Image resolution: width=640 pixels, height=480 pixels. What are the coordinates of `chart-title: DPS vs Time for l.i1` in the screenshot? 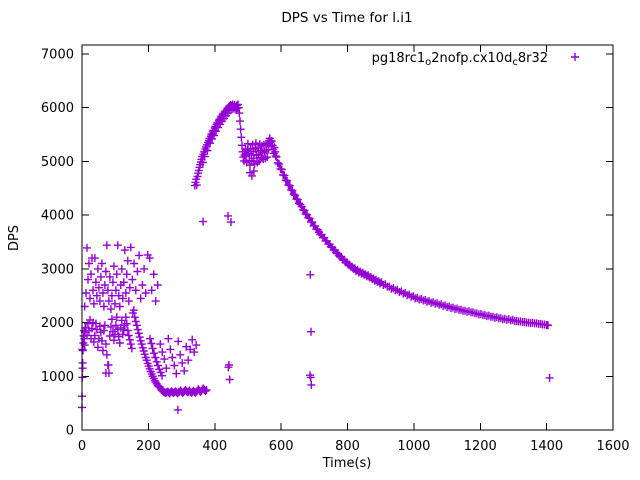 It's located at (346, 18).